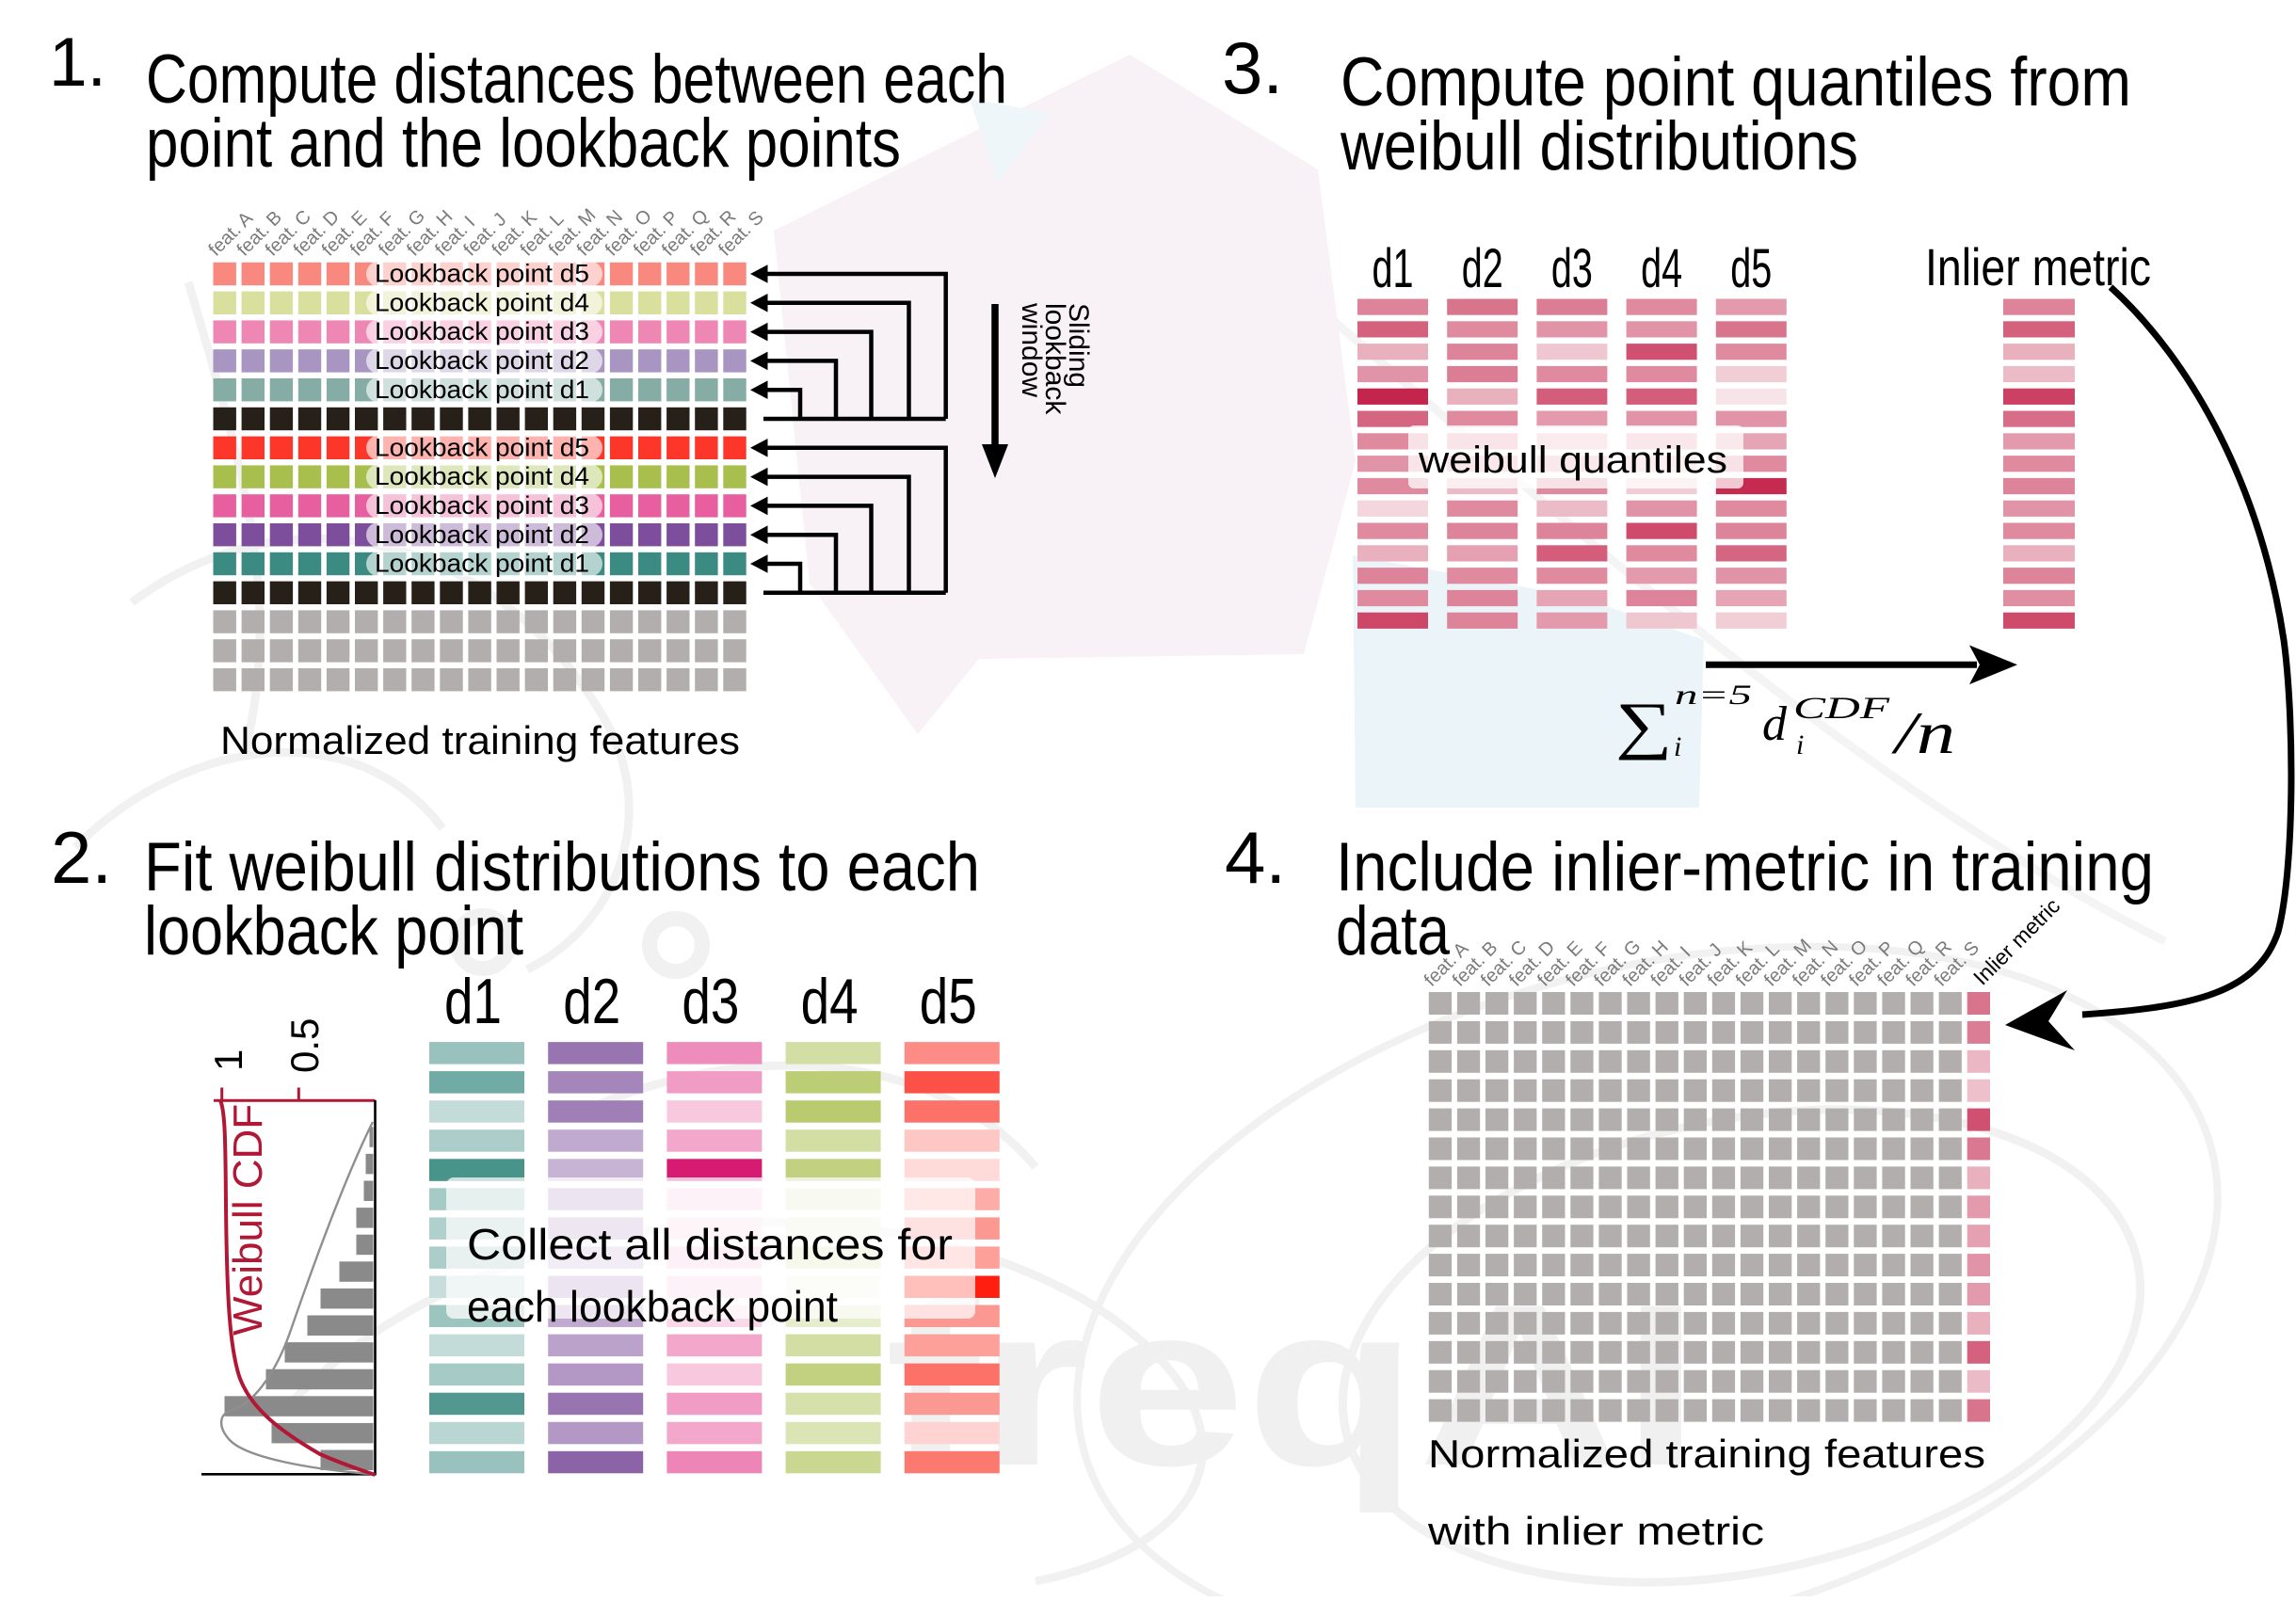 Image resolution: width=2296 pixels, height=1601 pixels. Describe the element at coordinates (1255, 857) in the screenshot. I see `svg-text: 4.` at that location.